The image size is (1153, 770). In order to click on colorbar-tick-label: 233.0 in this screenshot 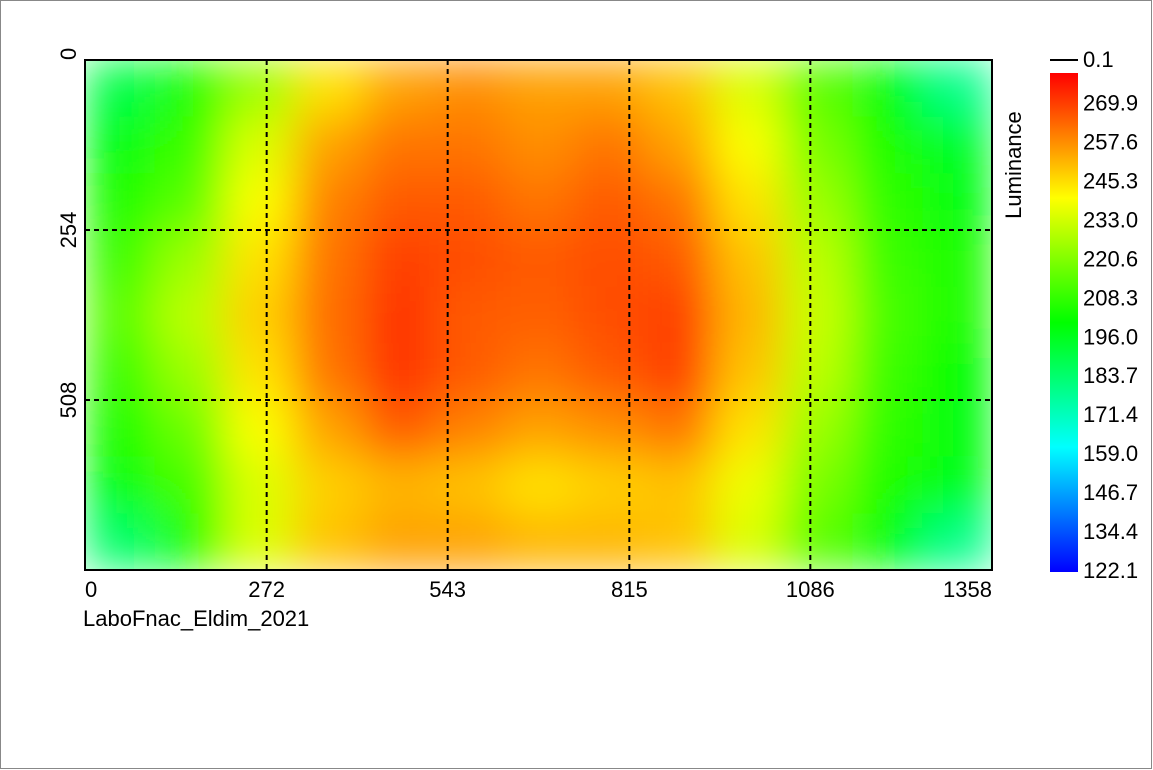, I will do `click(1110, 219)`.